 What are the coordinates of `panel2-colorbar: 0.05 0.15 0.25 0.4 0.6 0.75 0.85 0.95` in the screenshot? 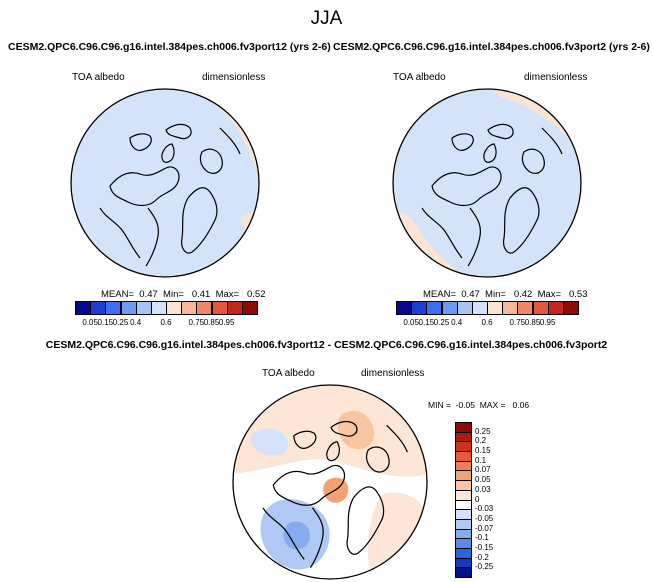 It's located at (487, 314).